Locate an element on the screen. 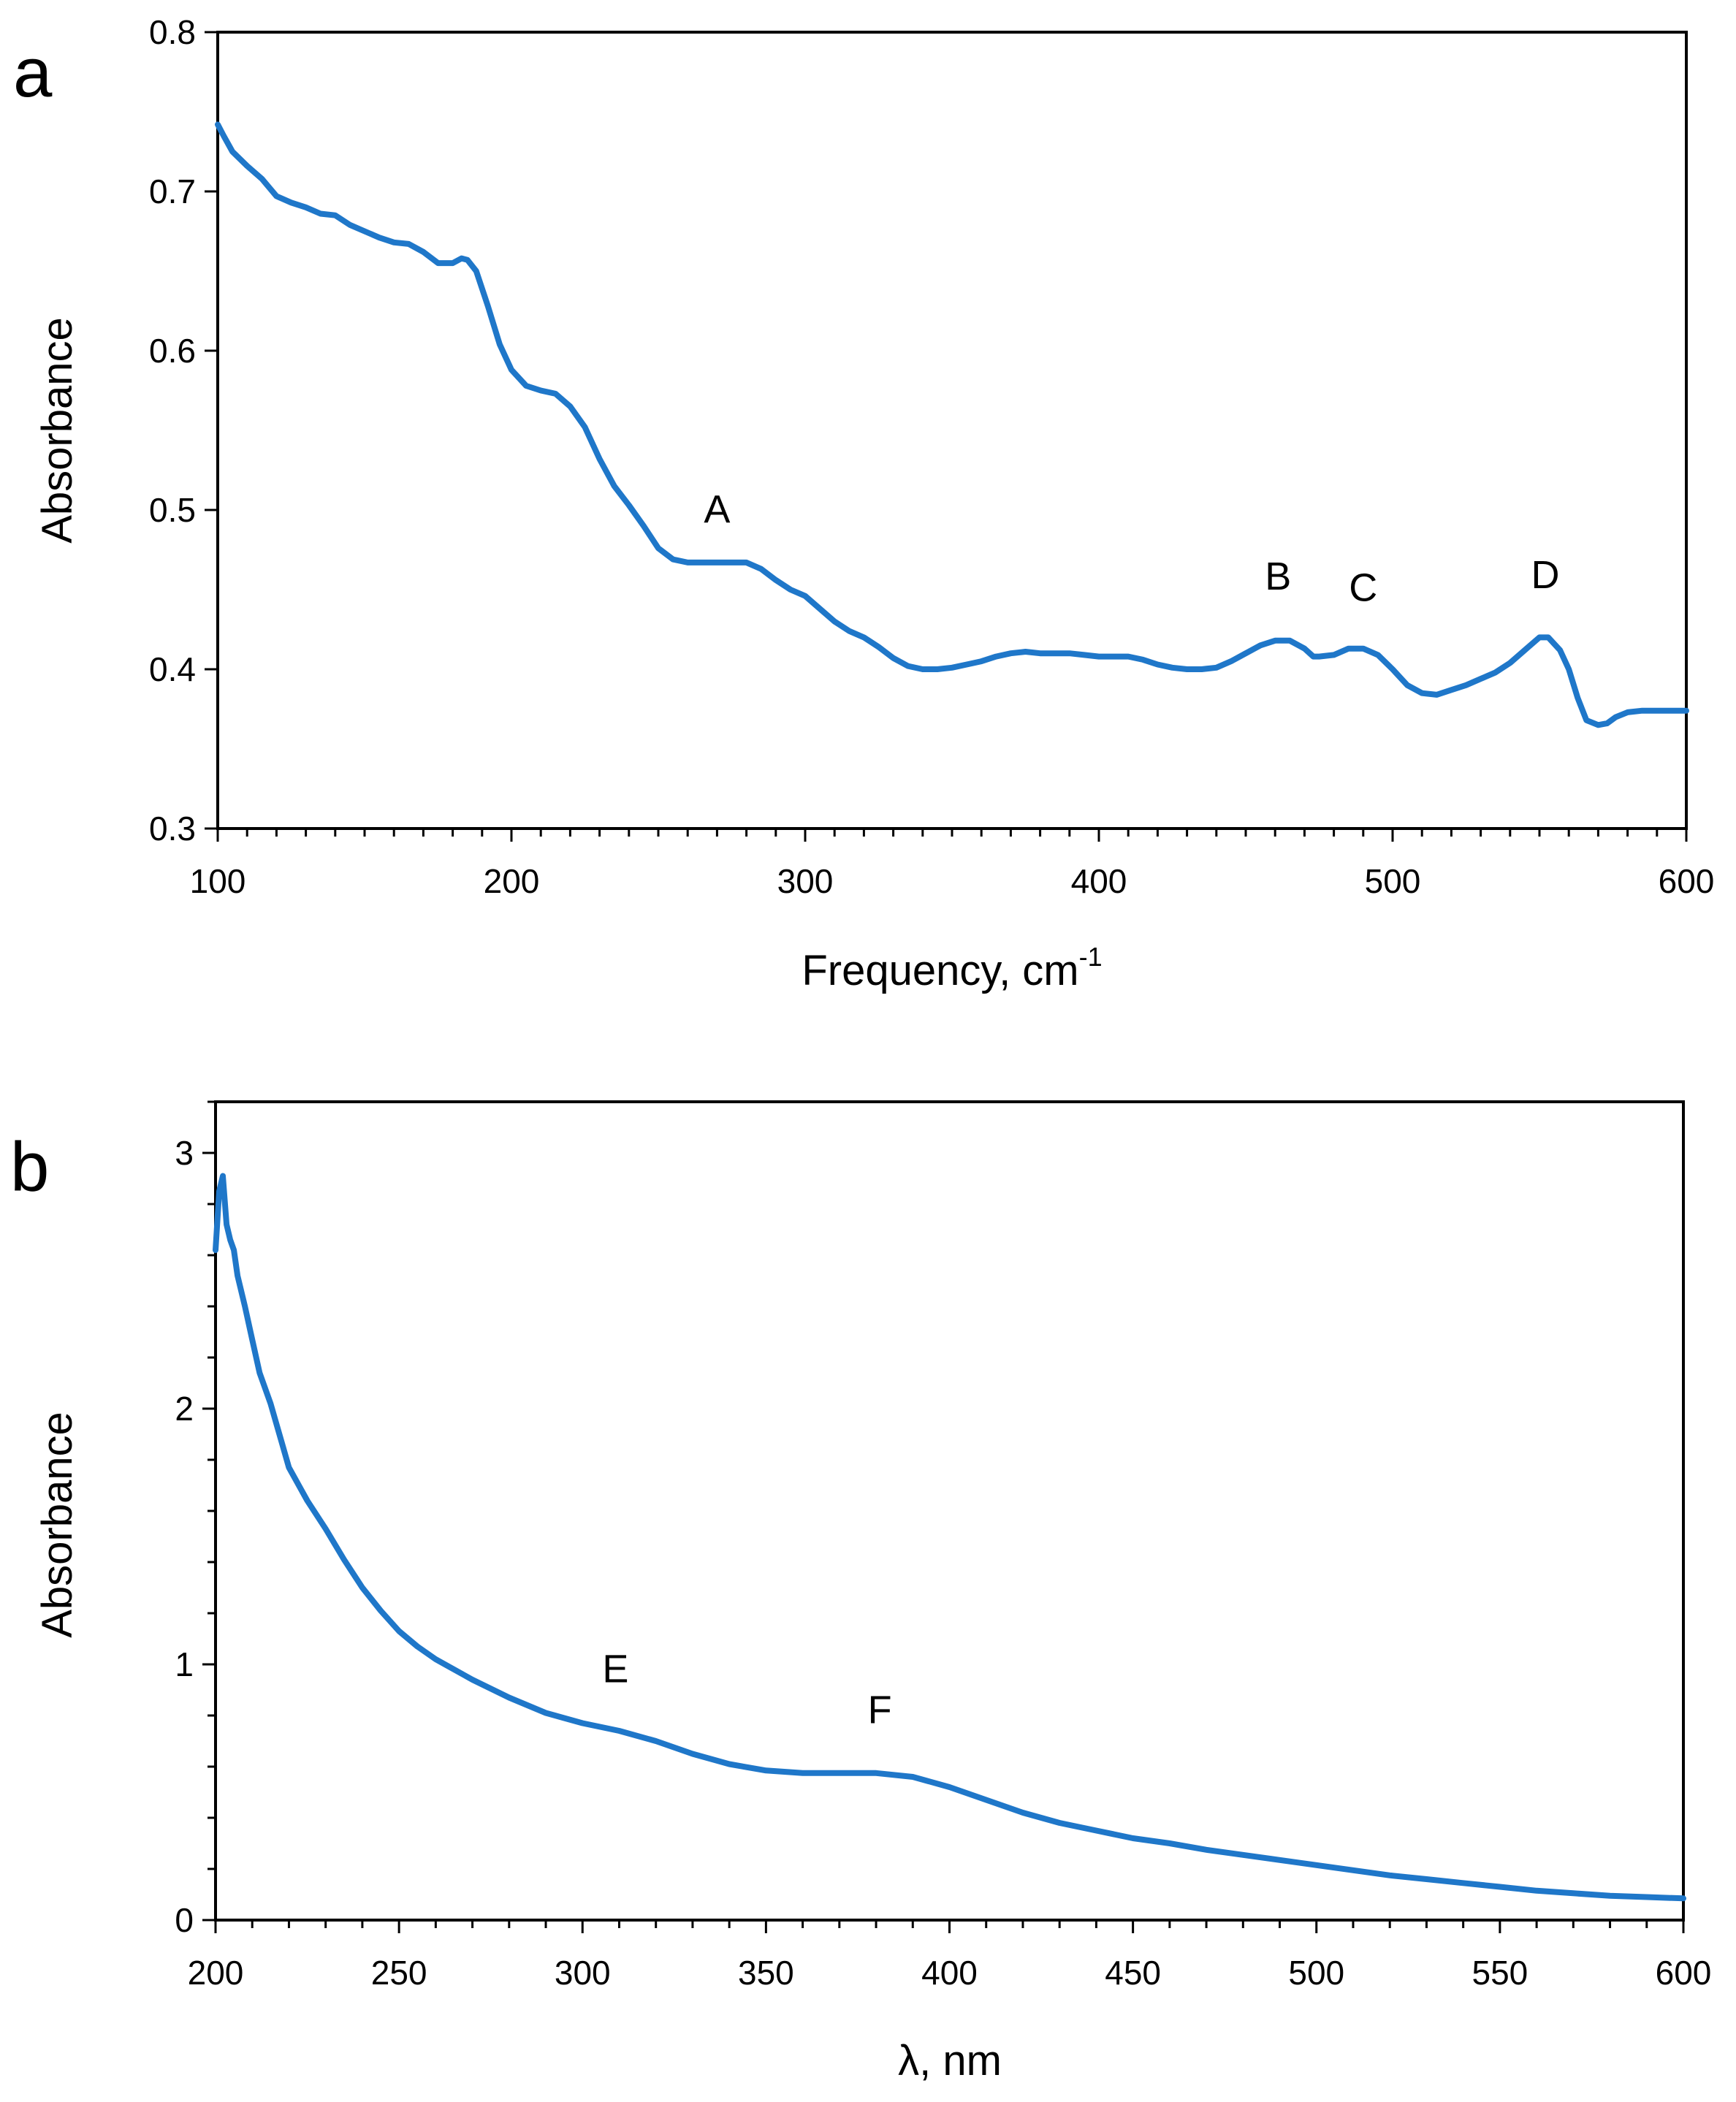 The image size is (1736, 2102). panel-b-x-tick-label: 250 is located at coordinates (399, 1973).